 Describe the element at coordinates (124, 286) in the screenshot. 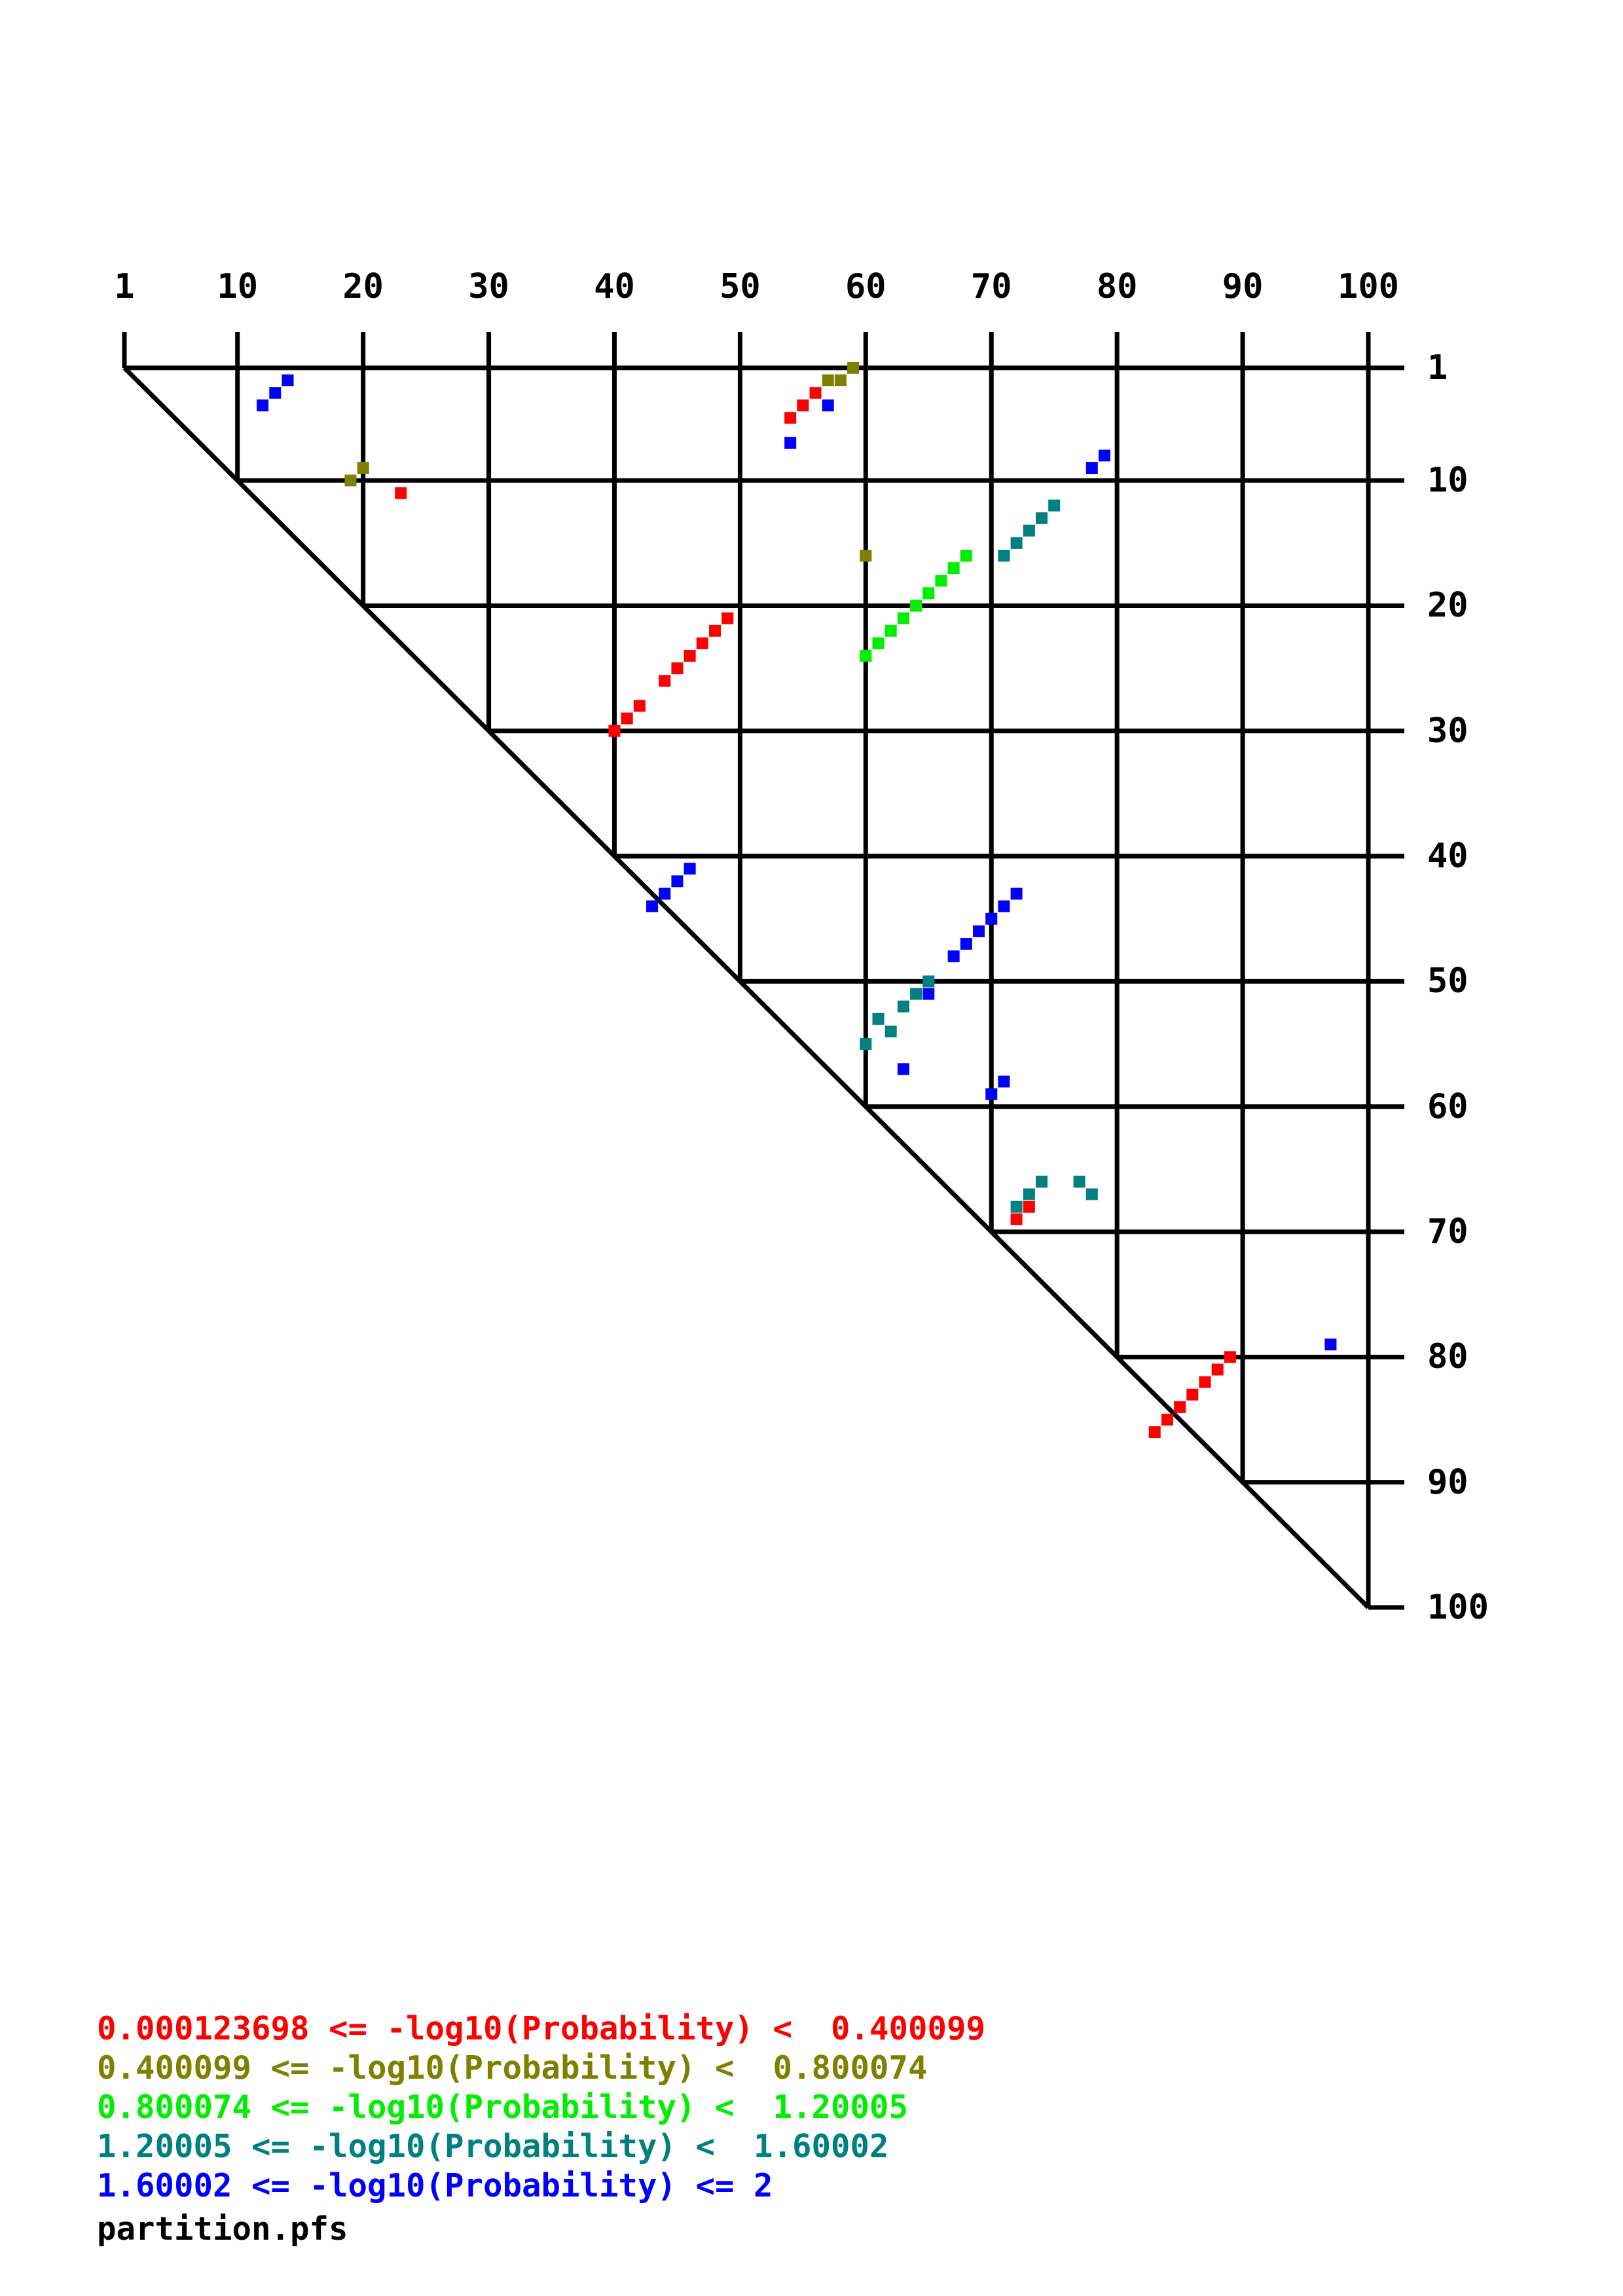

I see `x-axis-tick-label-1: 1` at that location.